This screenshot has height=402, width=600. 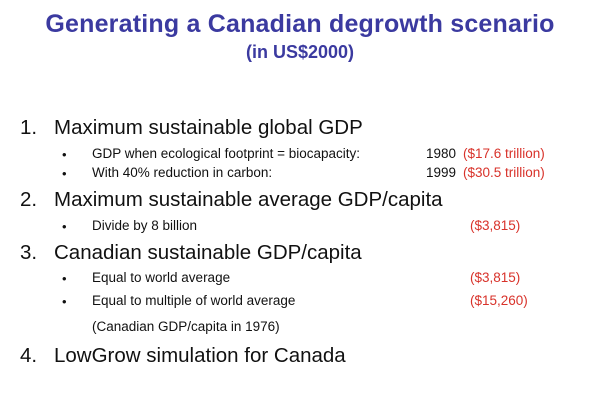 What do you see at coordinates (29, 252) in the screenshot?
I see `item-number: 3.` at bounding box center [29, 252].